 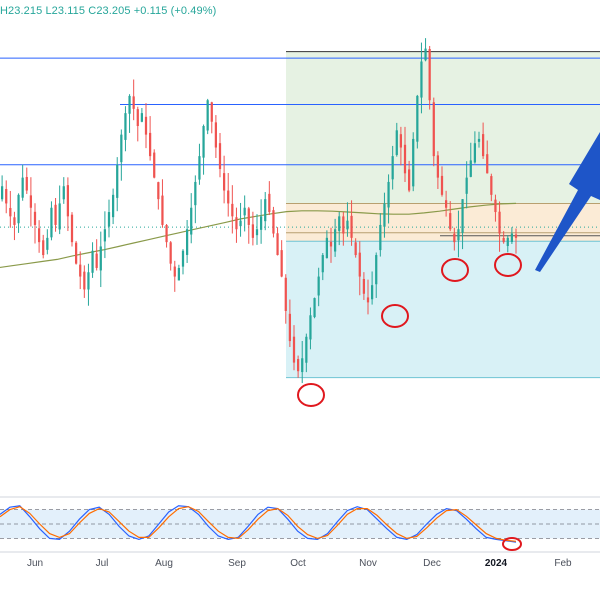 I want to click on ohlc-header: H23.215 L23.115 C23.205 +0.115 (+0.49%), so click(x=108, y=11).